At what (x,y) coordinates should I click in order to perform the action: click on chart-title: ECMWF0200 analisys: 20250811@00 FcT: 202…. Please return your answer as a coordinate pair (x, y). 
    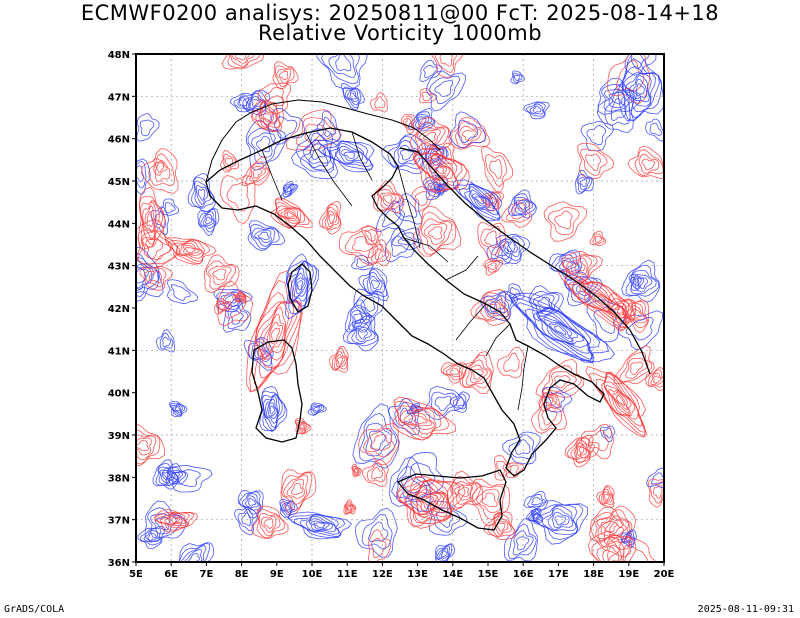
    Looking at the image, I should click on (400, 13).